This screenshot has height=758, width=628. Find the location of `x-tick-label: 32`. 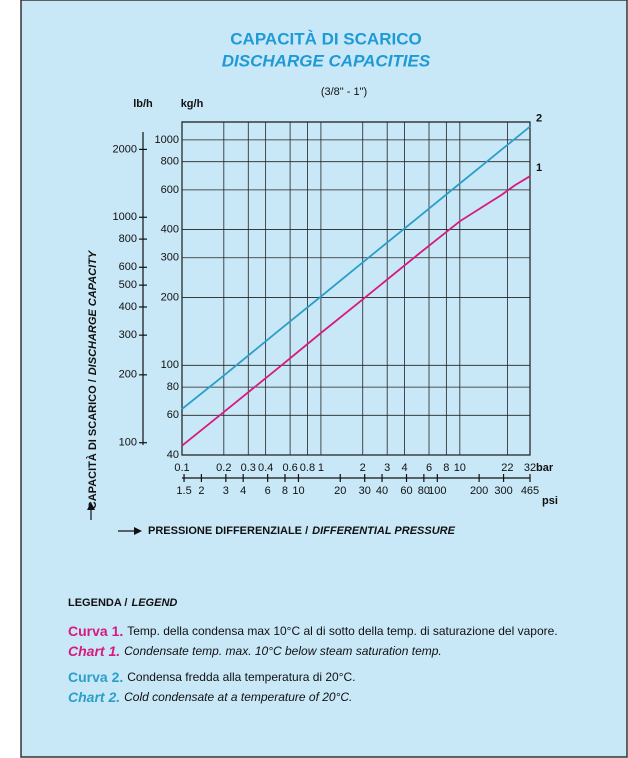

x-tick-label: 32 is located at coordinates (530, 468).